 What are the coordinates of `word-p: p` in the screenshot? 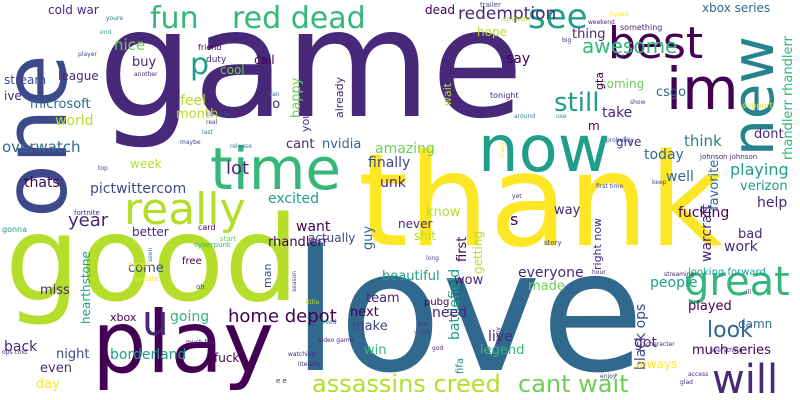 It's located at (200, 64).